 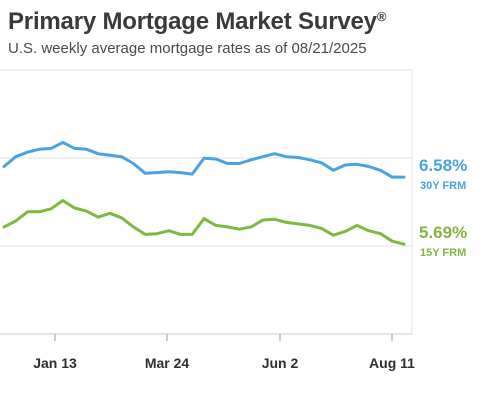 What do you see at coordinates (443, 165) in the screenshot?
I see `rate-30y-value: 6.58%` at bounding box center [443, 165].